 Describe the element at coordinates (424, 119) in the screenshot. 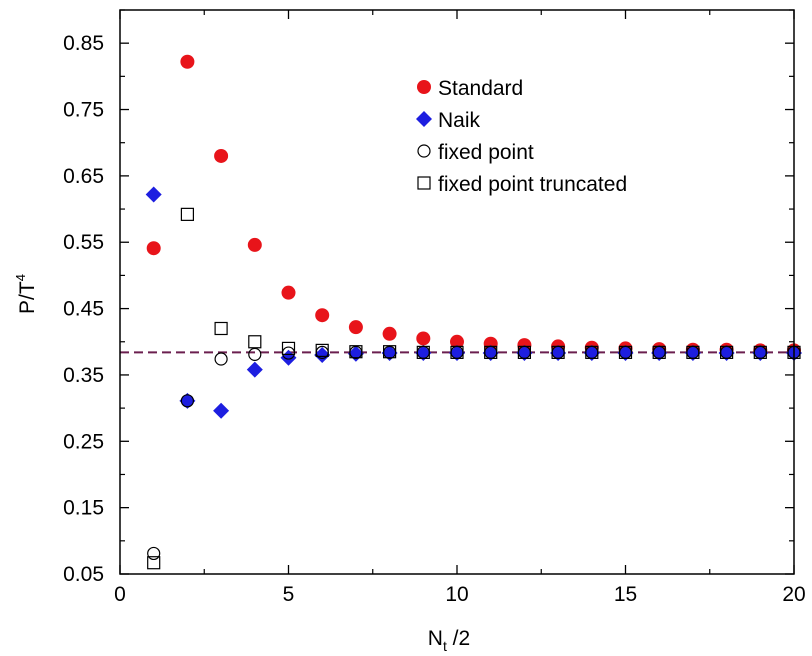

I see `legend-marker-naik` at that location.